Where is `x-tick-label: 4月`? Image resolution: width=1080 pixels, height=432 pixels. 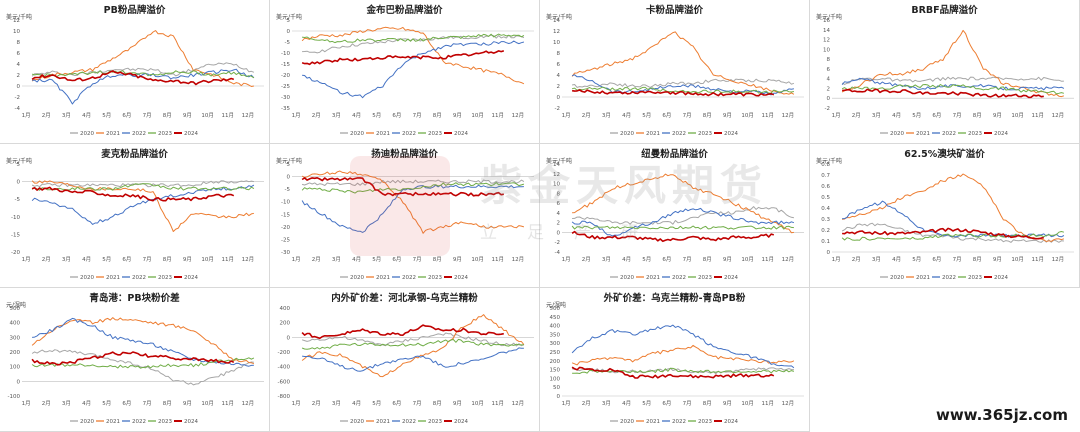 x-tick-label: 4月 is located at coordinates (86, 259).